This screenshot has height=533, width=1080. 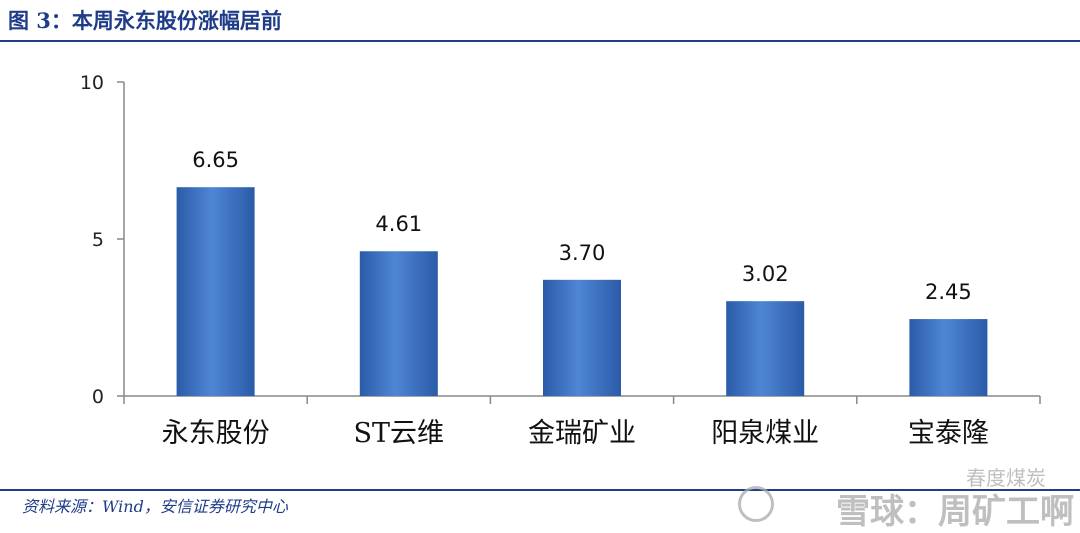 What do you see at coordinates (765, 274) in the screenshot?
I see `data-label: 3.02` at bounding box center [765, 274].